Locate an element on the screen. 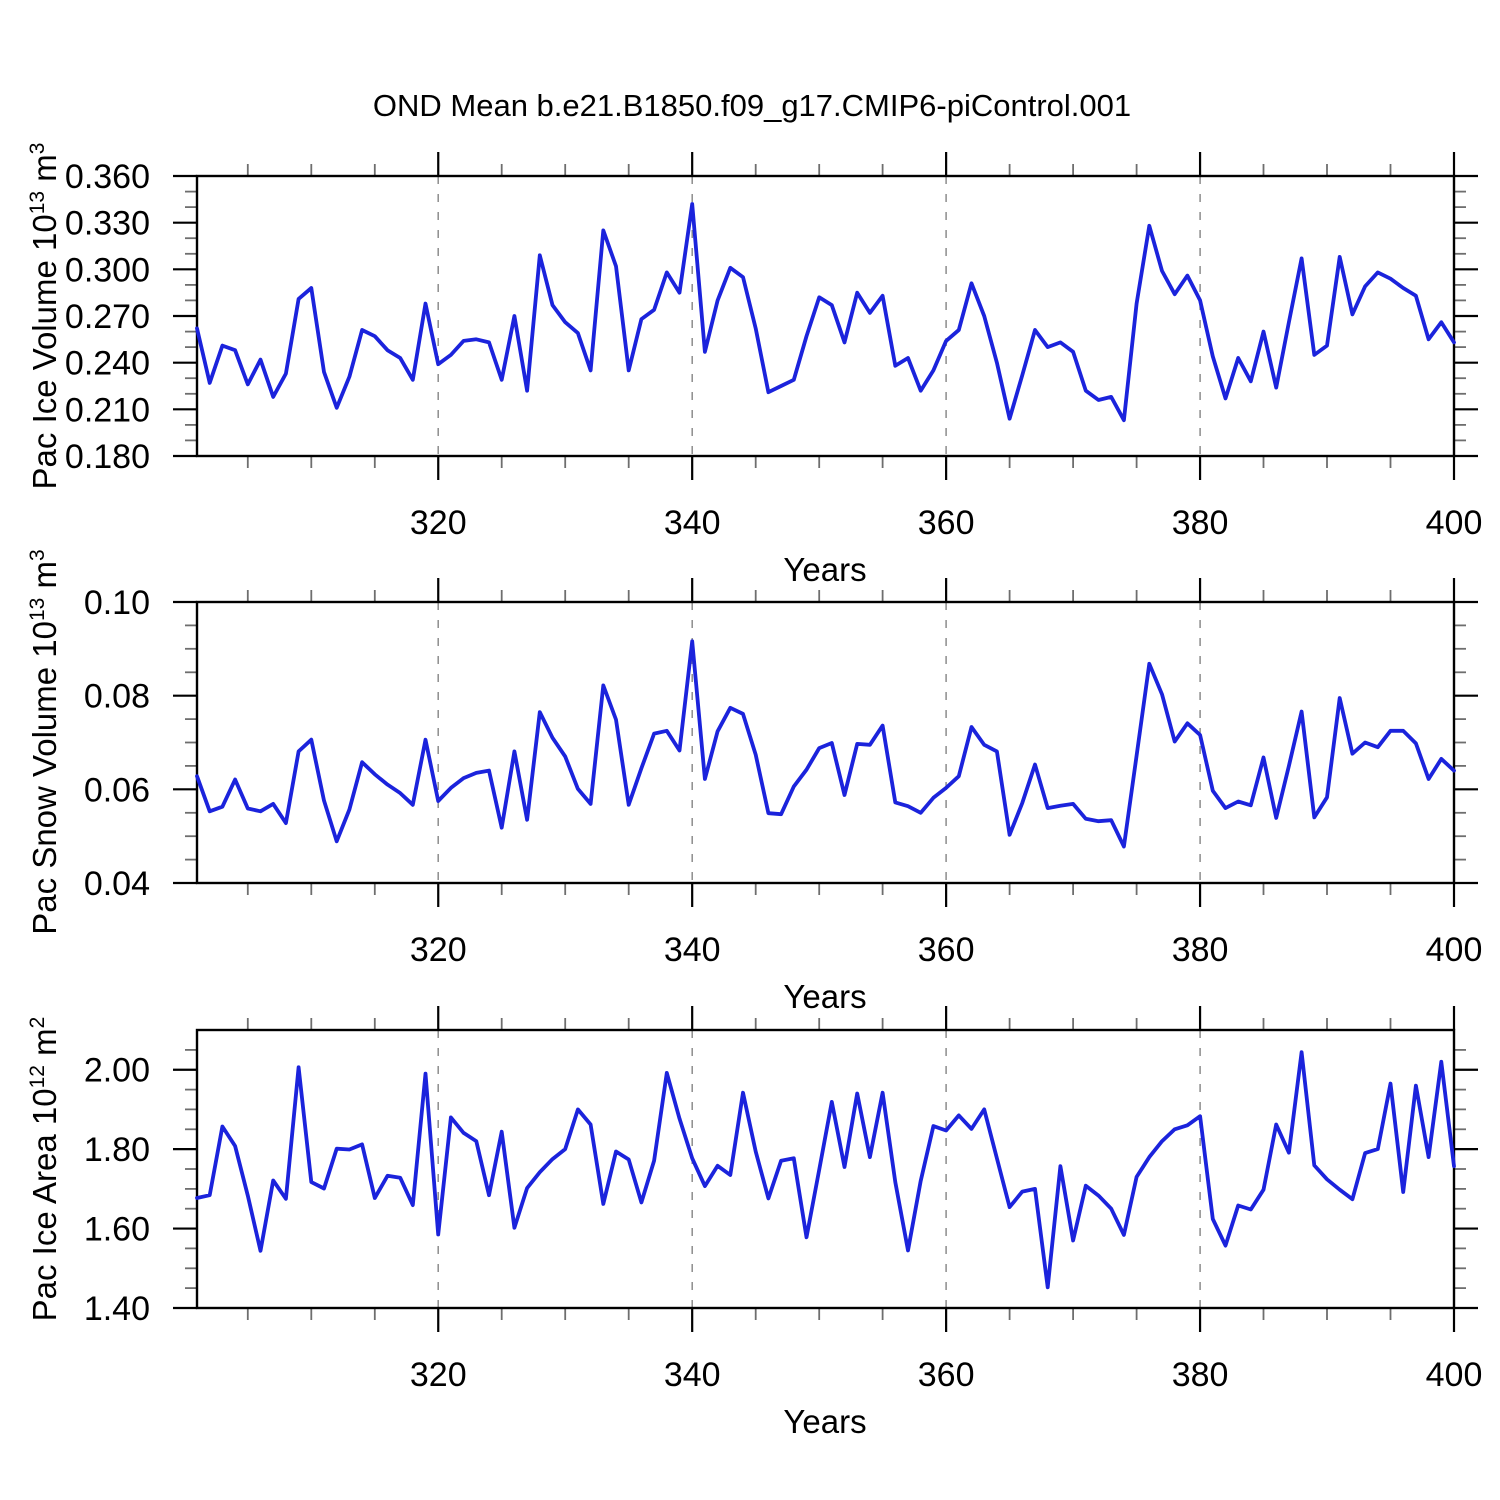 The image size is (1500, 1500). y-axis-title-ice-area: Pac Ice Area 1012 m2 is located at coordinates (44, 1169).